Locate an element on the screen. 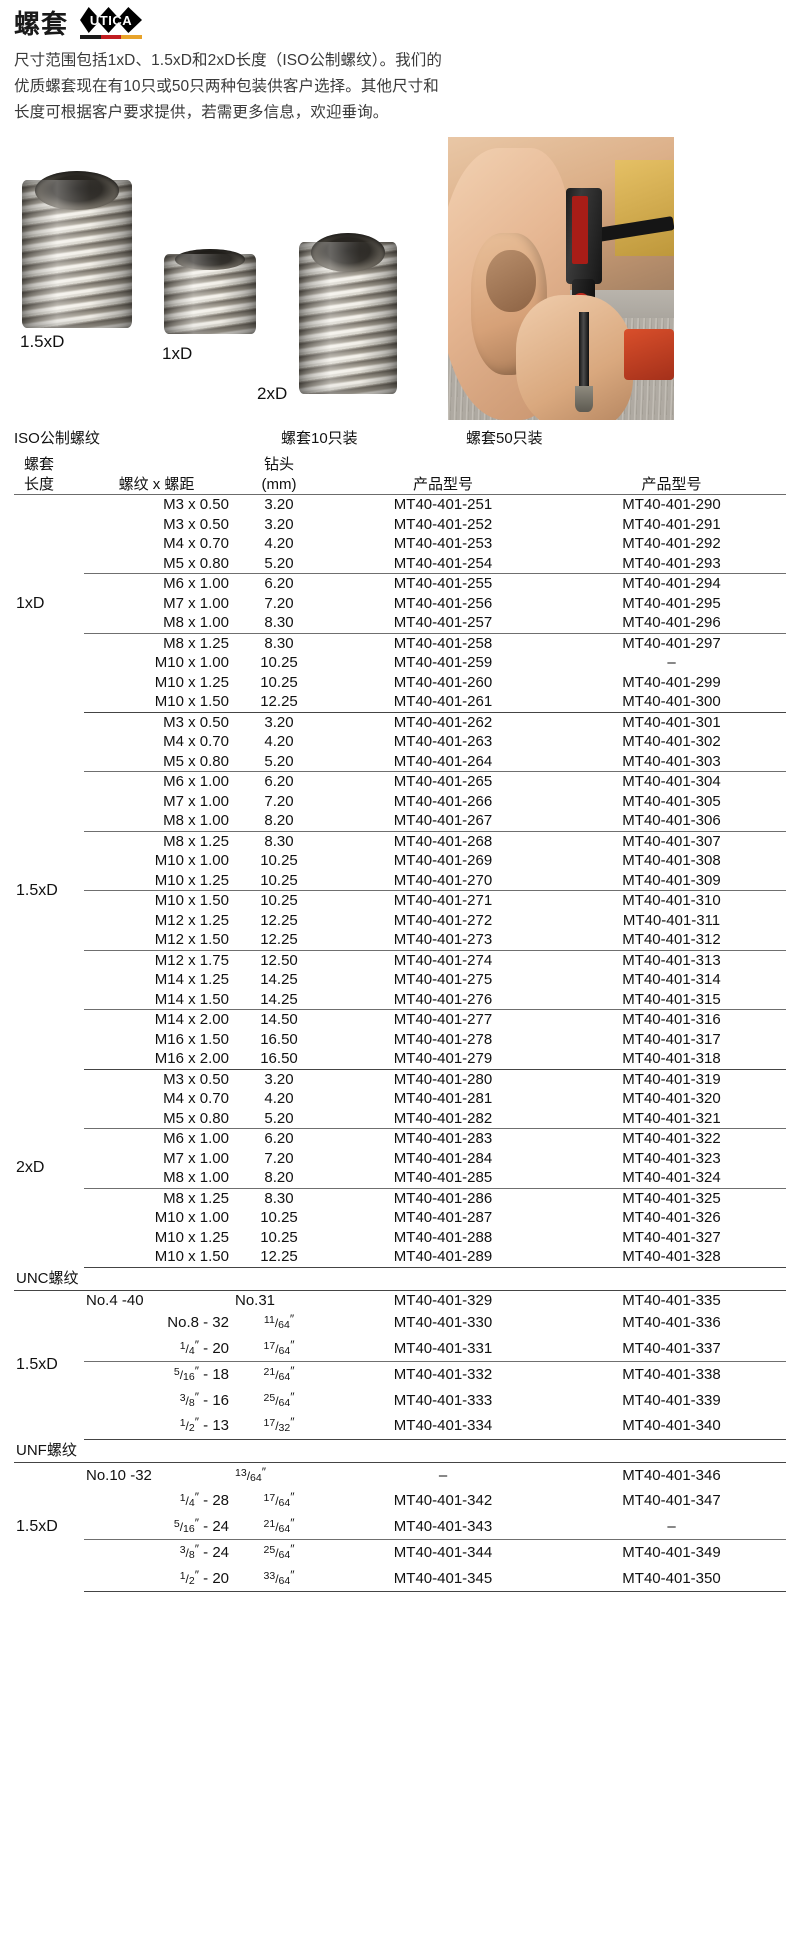 The width and height of the screenshot is (800, 1956). thread-pitch-cell: M6 x 1.00 is located at coordinates (196, 781).